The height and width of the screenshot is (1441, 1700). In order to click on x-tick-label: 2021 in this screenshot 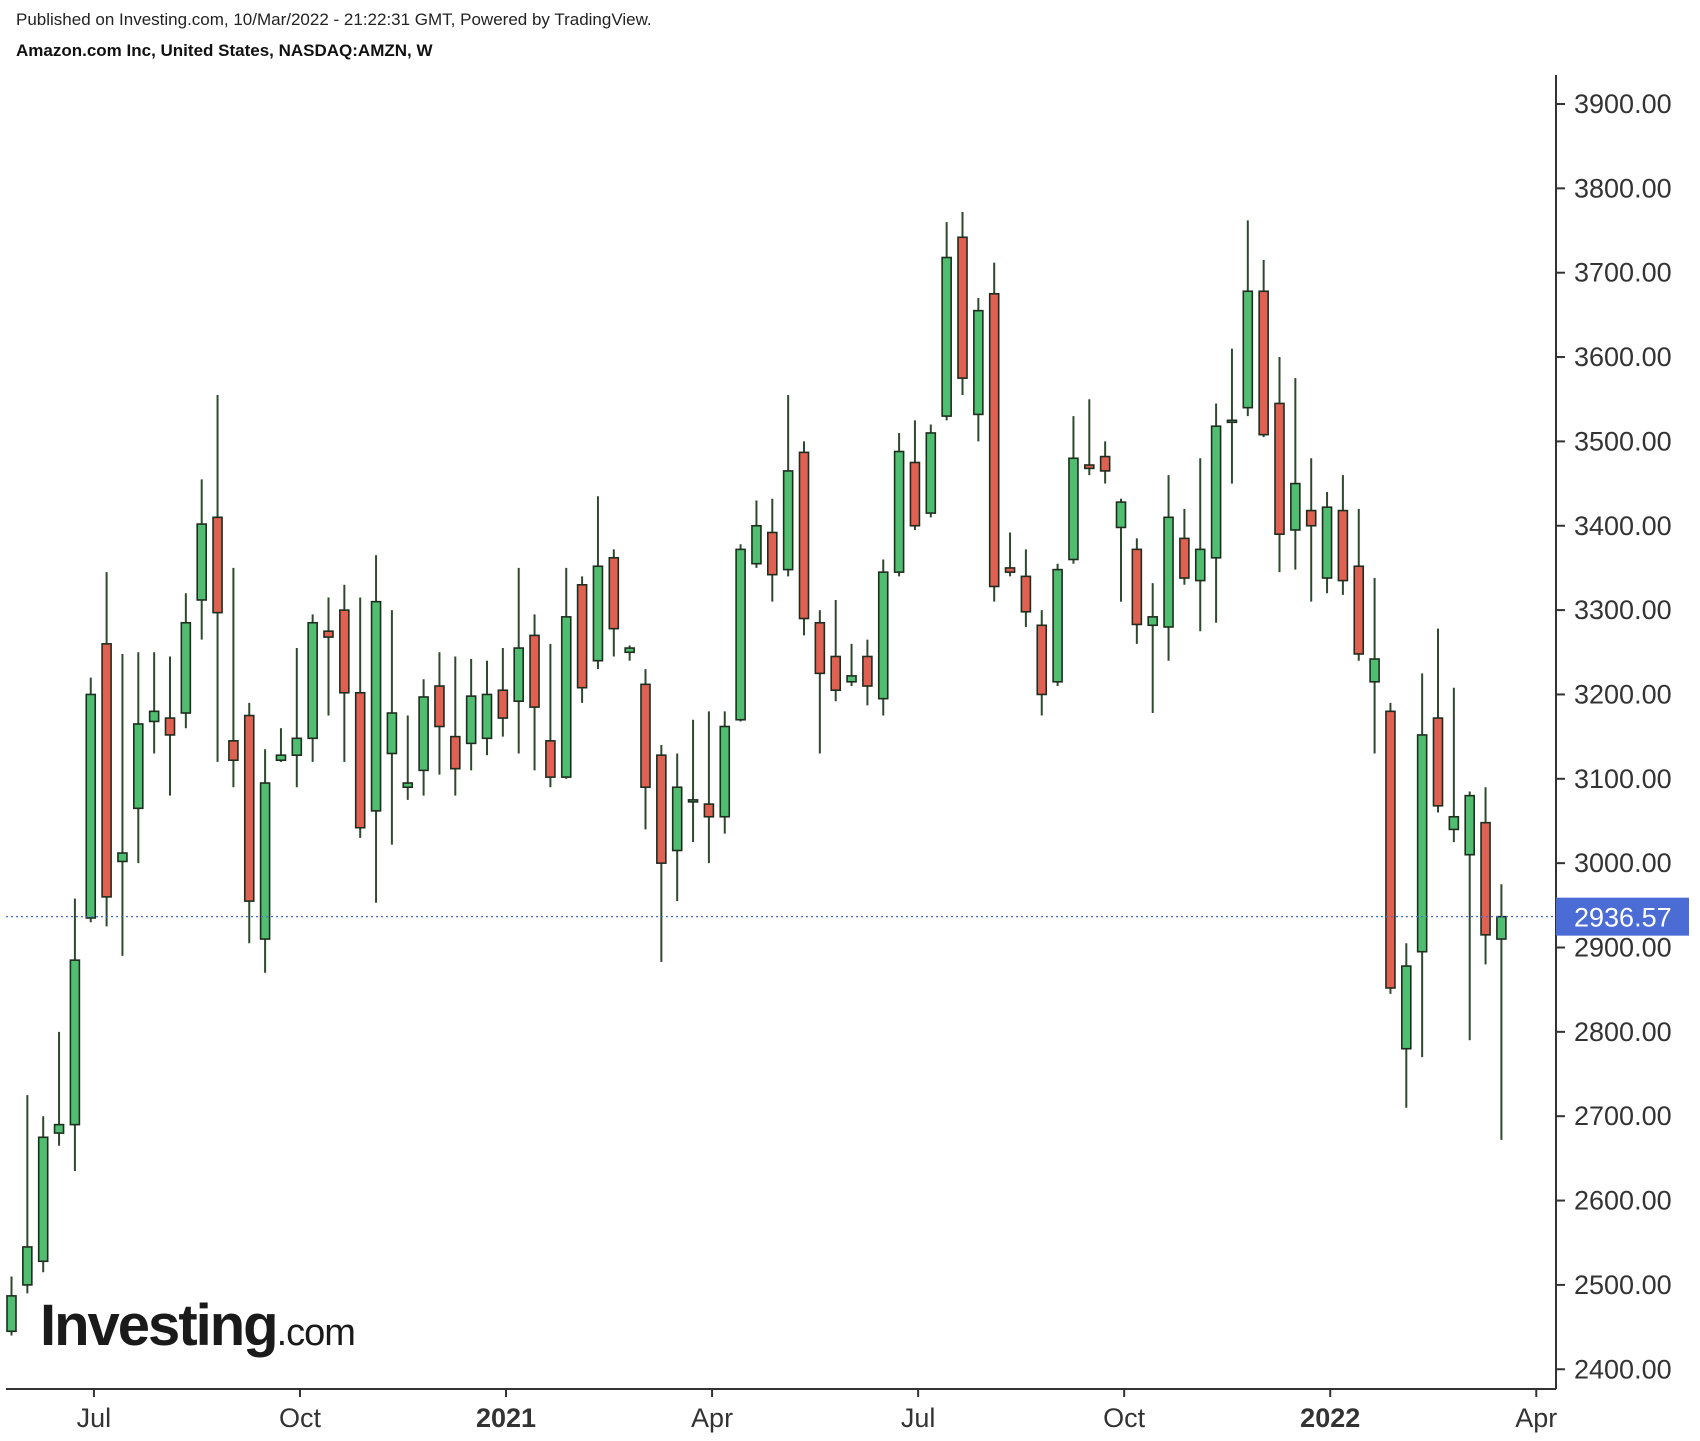, I will do `click(506, 1418)`.